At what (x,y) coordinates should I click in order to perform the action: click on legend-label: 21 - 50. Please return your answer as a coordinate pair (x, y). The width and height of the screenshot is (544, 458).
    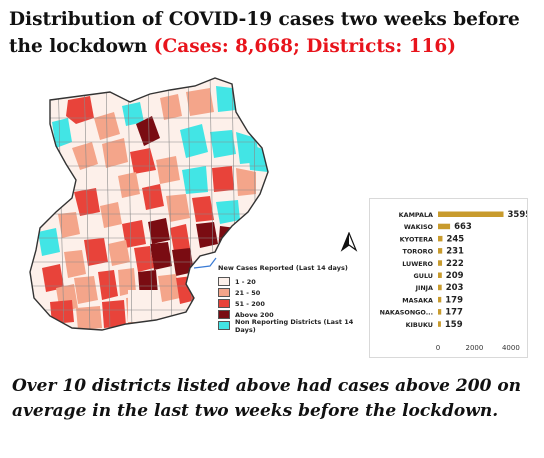
    Looking at the image, I should click on (248, 292).